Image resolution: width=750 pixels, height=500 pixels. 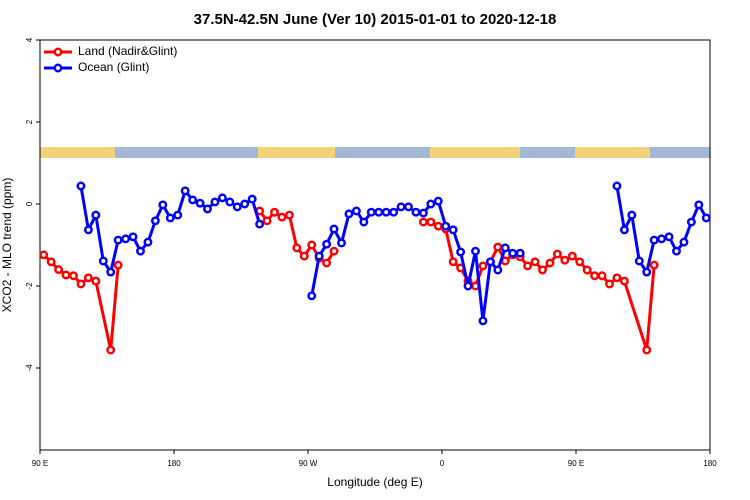 What do you see at coordinates (29, 286) in the screenshot?
I see `y-tick-label: -2` at bounding box center [29, 286].